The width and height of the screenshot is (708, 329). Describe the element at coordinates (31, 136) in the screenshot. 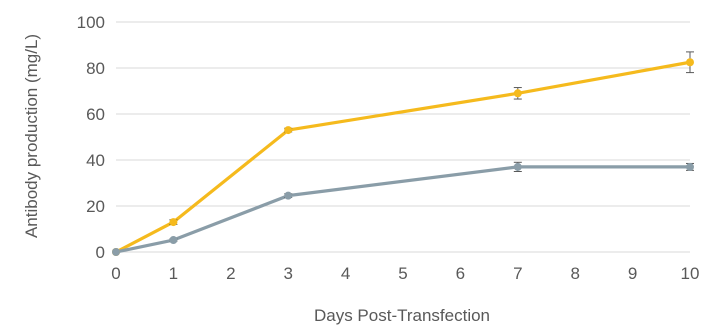

I see `y-axis-title: Antibody production (mg/L)` at that location.